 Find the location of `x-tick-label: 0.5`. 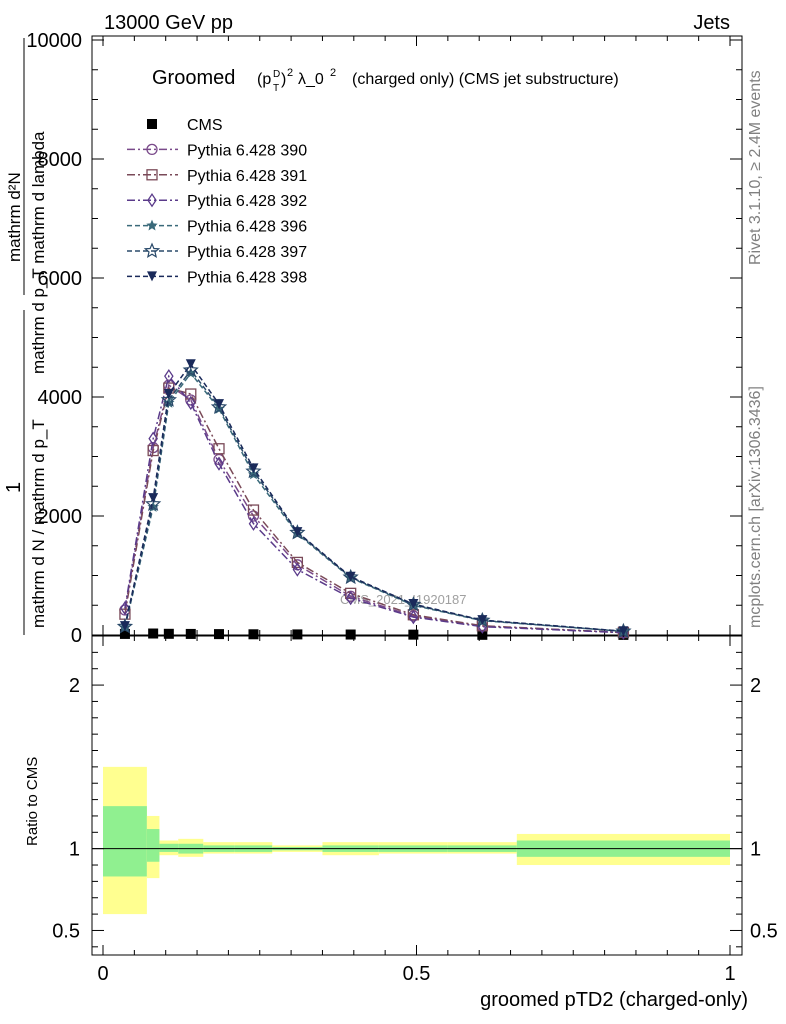

x-tick-label: 0.5 is located at coordinates (417, 974).